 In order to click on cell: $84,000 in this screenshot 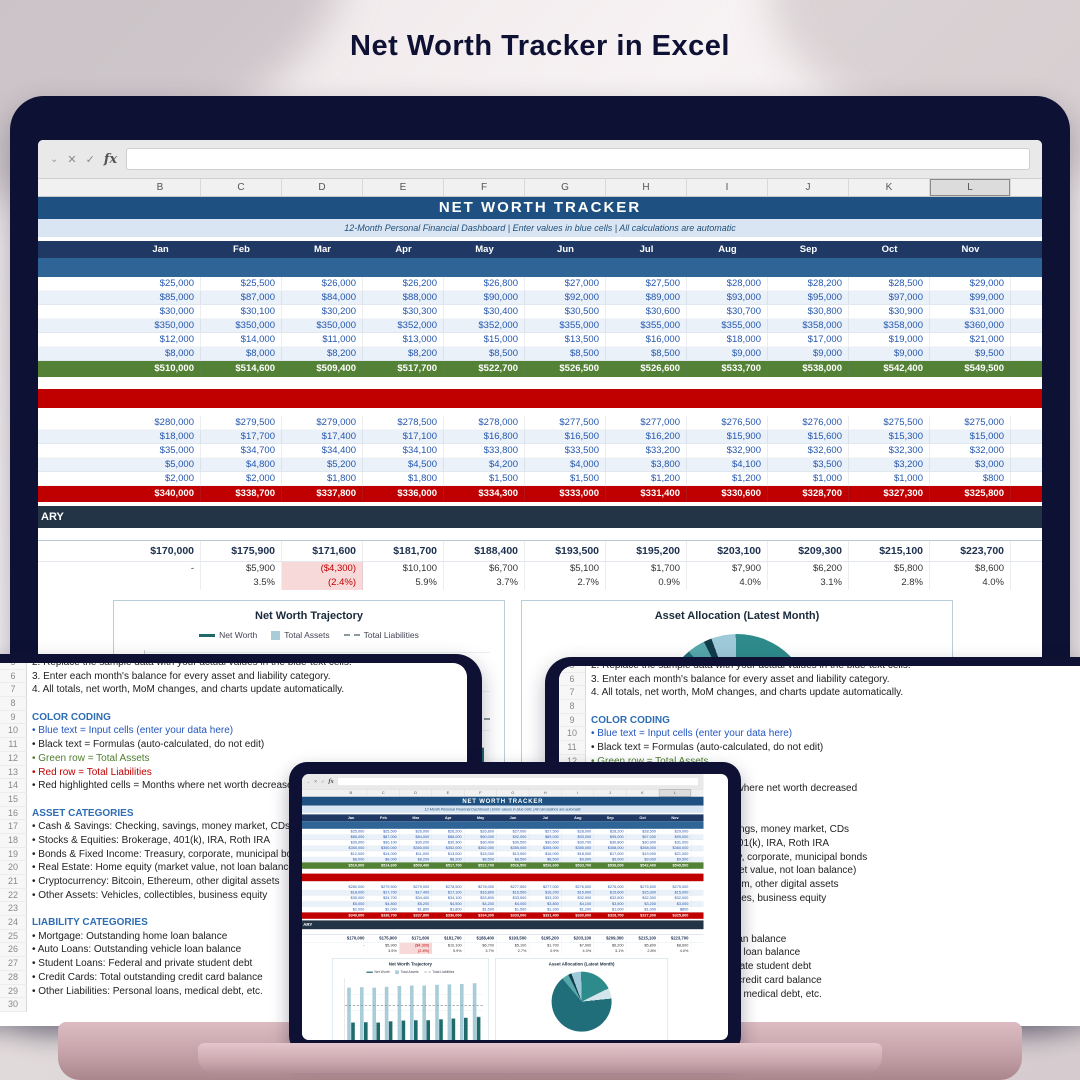, I will do `click(416, 837)`.